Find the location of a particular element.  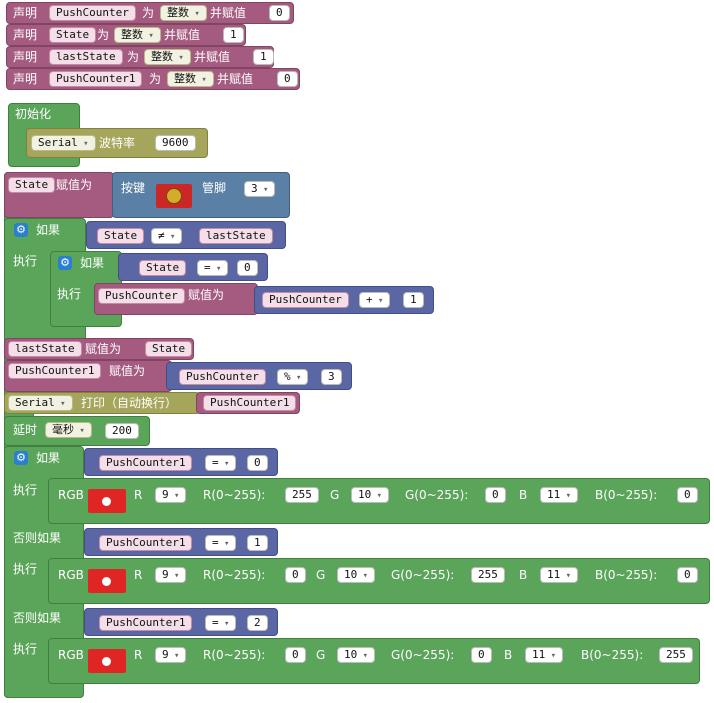

button-label: 按键 is located at coordinates (133, 188).